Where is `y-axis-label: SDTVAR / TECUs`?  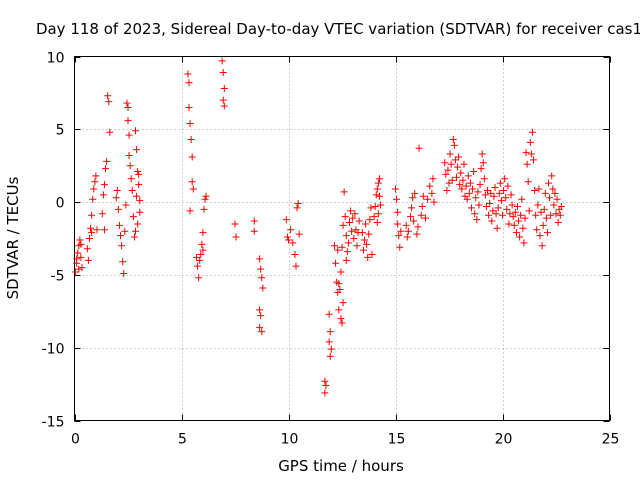
y-axis-label: SDTVAR / TECUs is located at coordinates (13, 237).